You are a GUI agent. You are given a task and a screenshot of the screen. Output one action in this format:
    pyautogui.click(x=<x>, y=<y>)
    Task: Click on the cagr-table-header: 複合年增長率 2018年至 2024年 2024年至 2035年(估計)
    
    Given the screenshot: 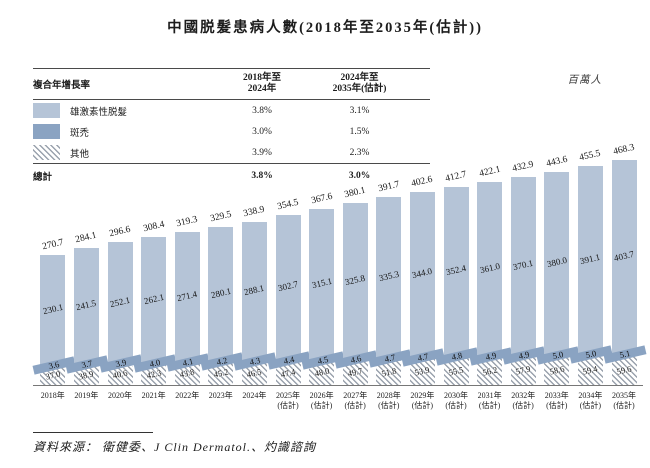 What is the action you would take?
    pyautogui.click(x=231, y=84)
    